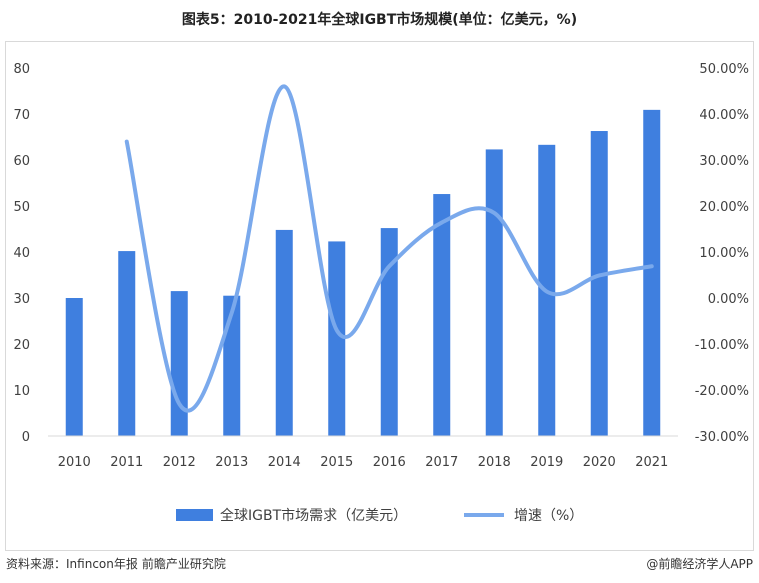  I want to click on bar-2020, so click(599, 283).